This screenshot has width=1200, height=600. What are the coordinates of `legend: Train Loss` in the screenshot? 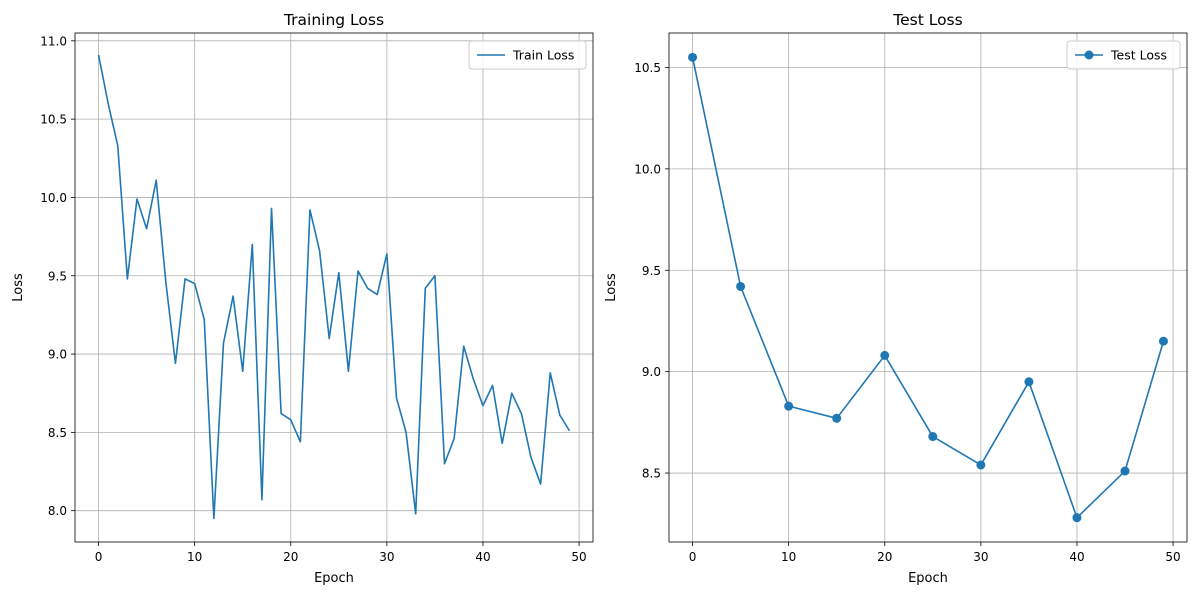 It's located at (527, 55).